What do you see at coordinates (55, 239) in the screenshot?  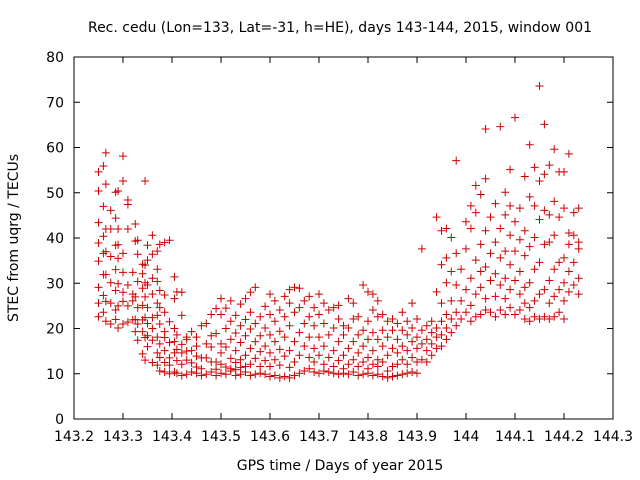 I see `y-tick-label: 40` at bounding box center [55, 239].